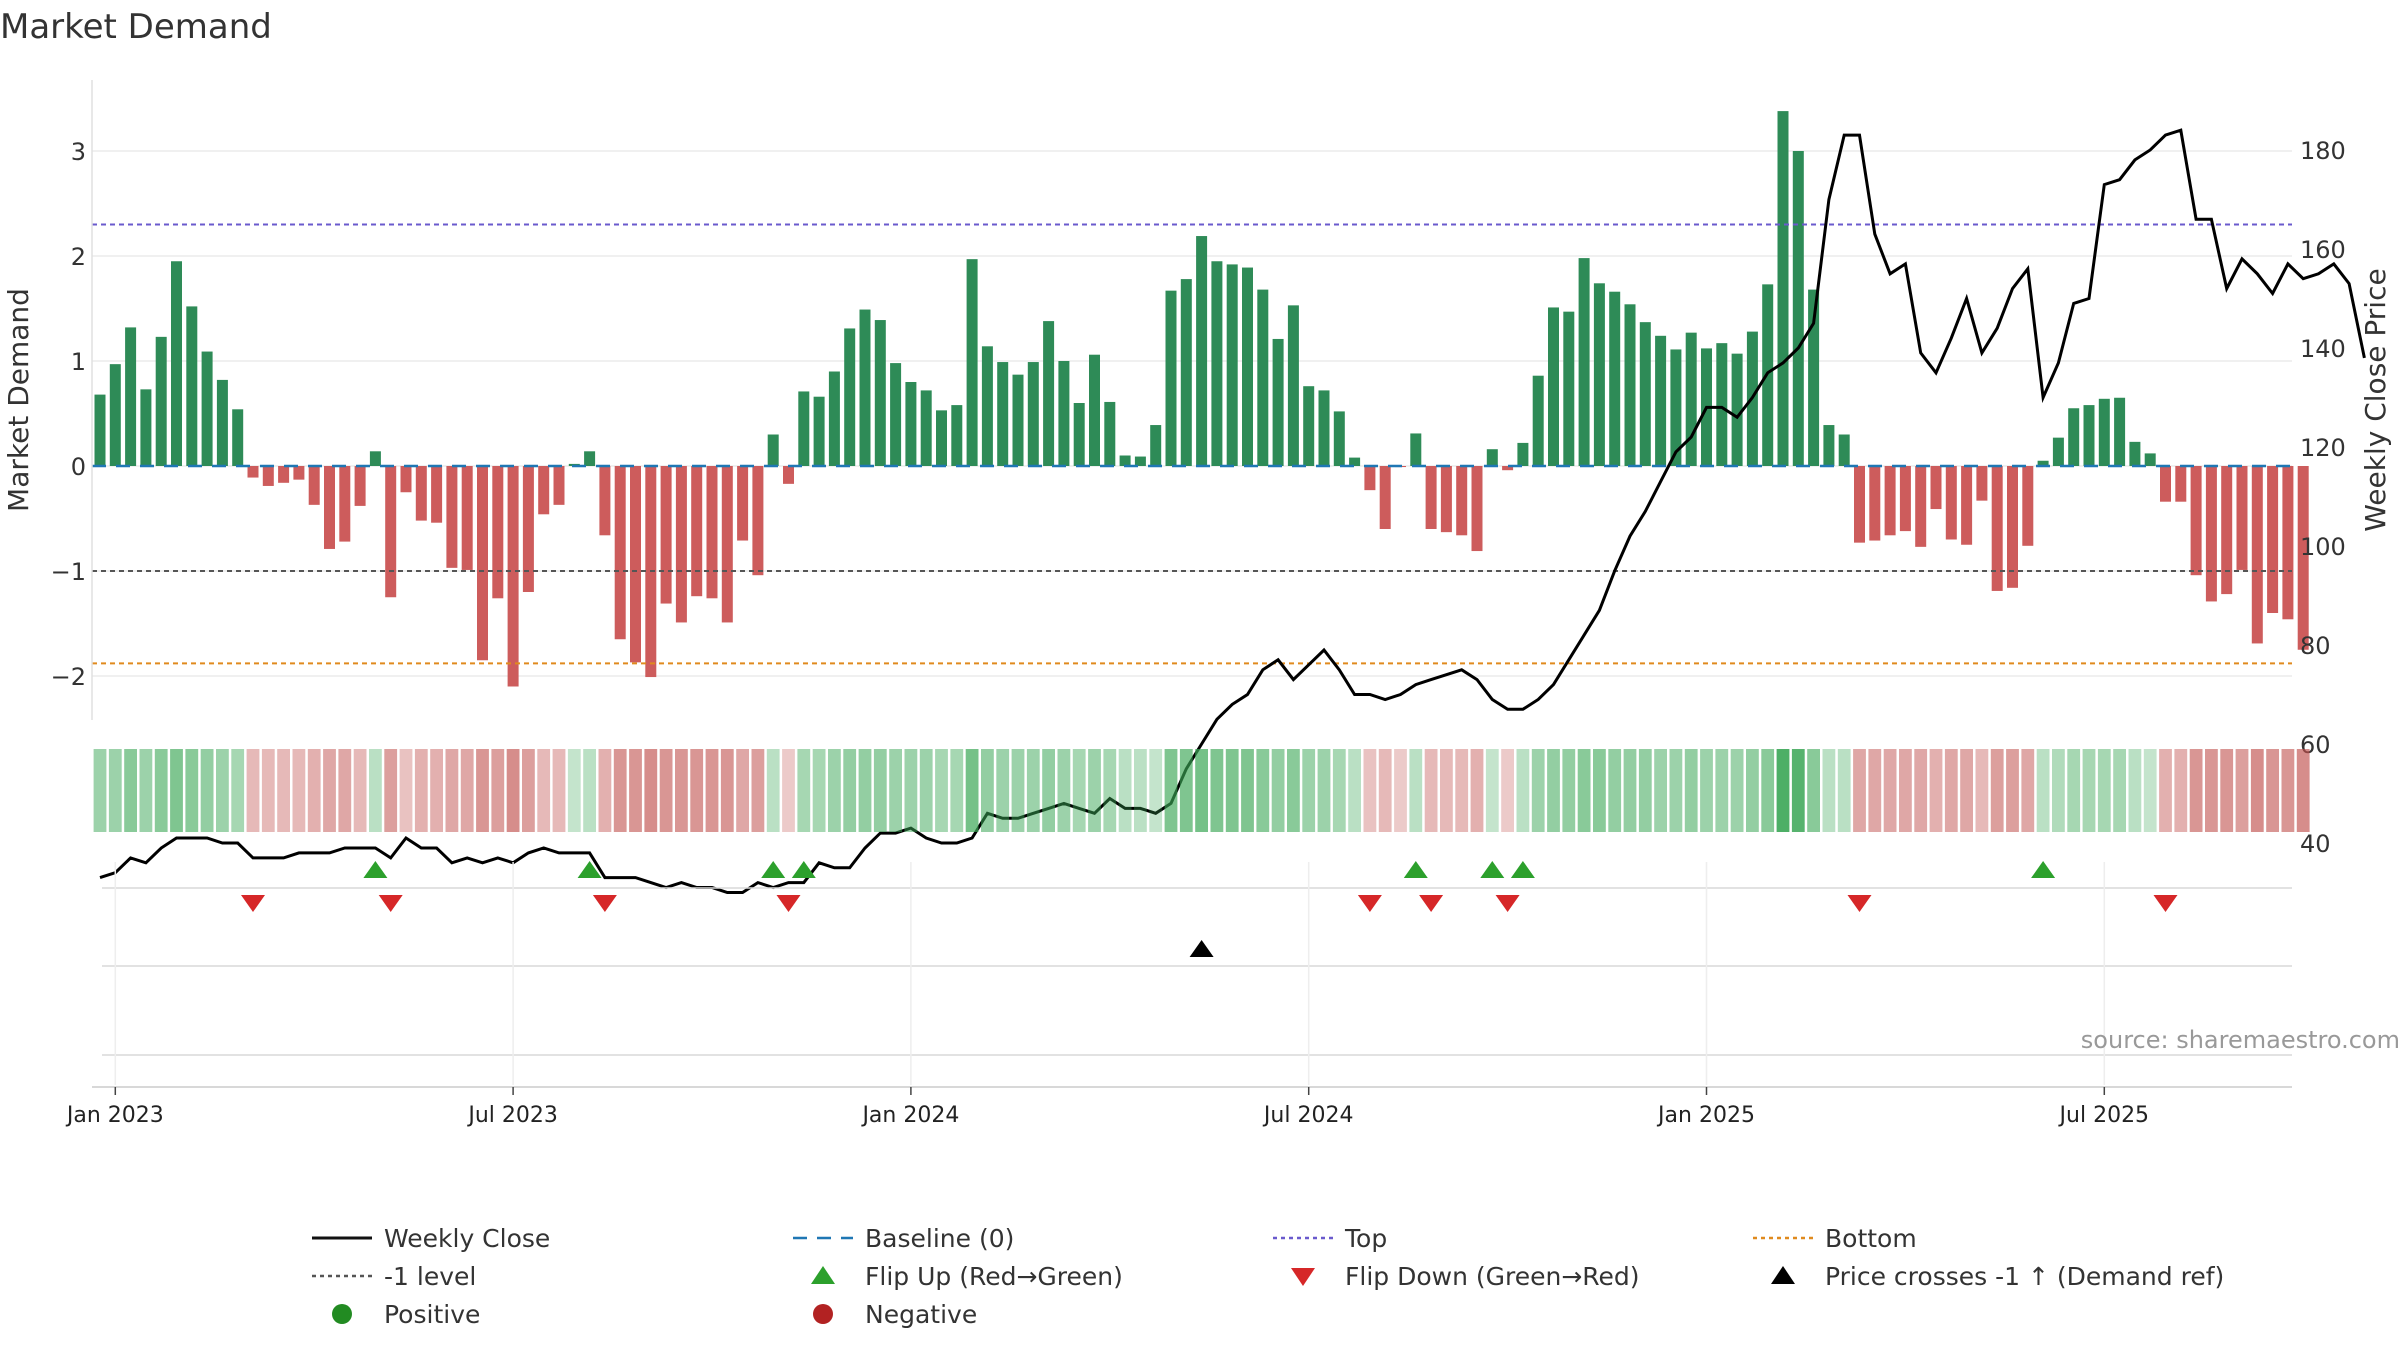  What do you see at coordinates (2240, 1040) in the screenshot?
I see `source-label: source: sharemaestro.com` at bounding box center [2240, 1040].